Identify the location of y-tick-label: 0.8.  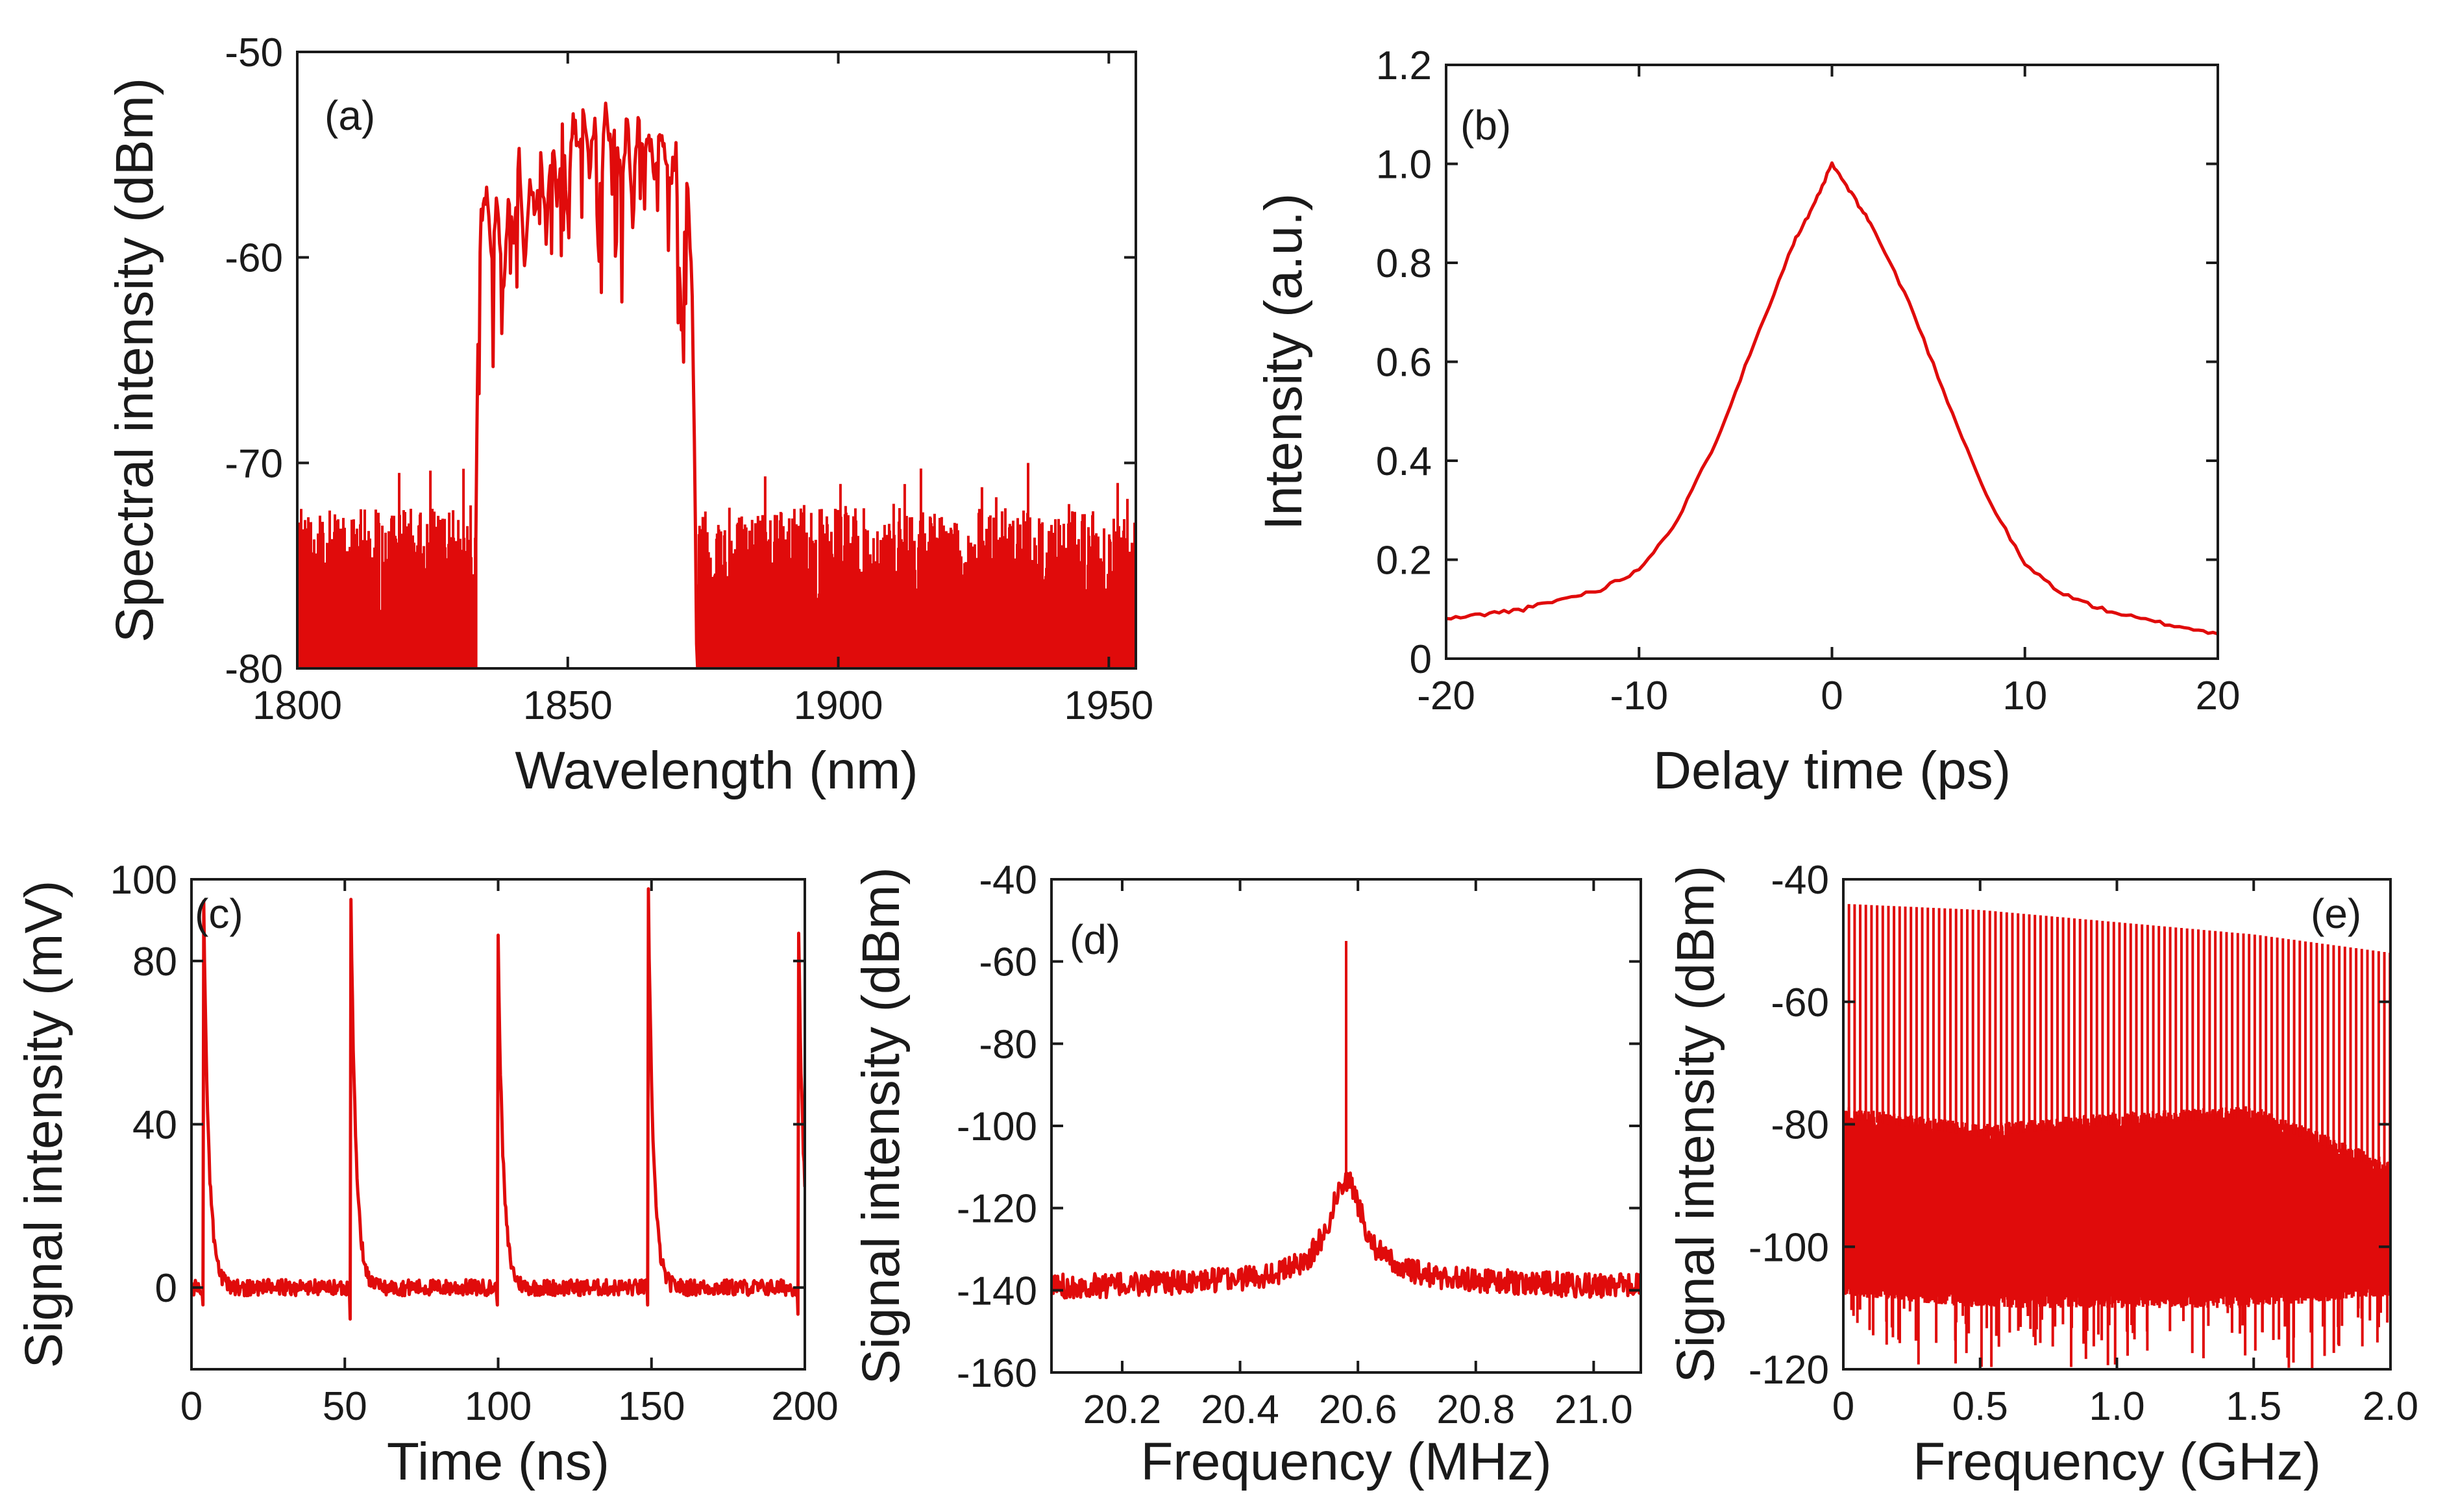
(1404, 263).